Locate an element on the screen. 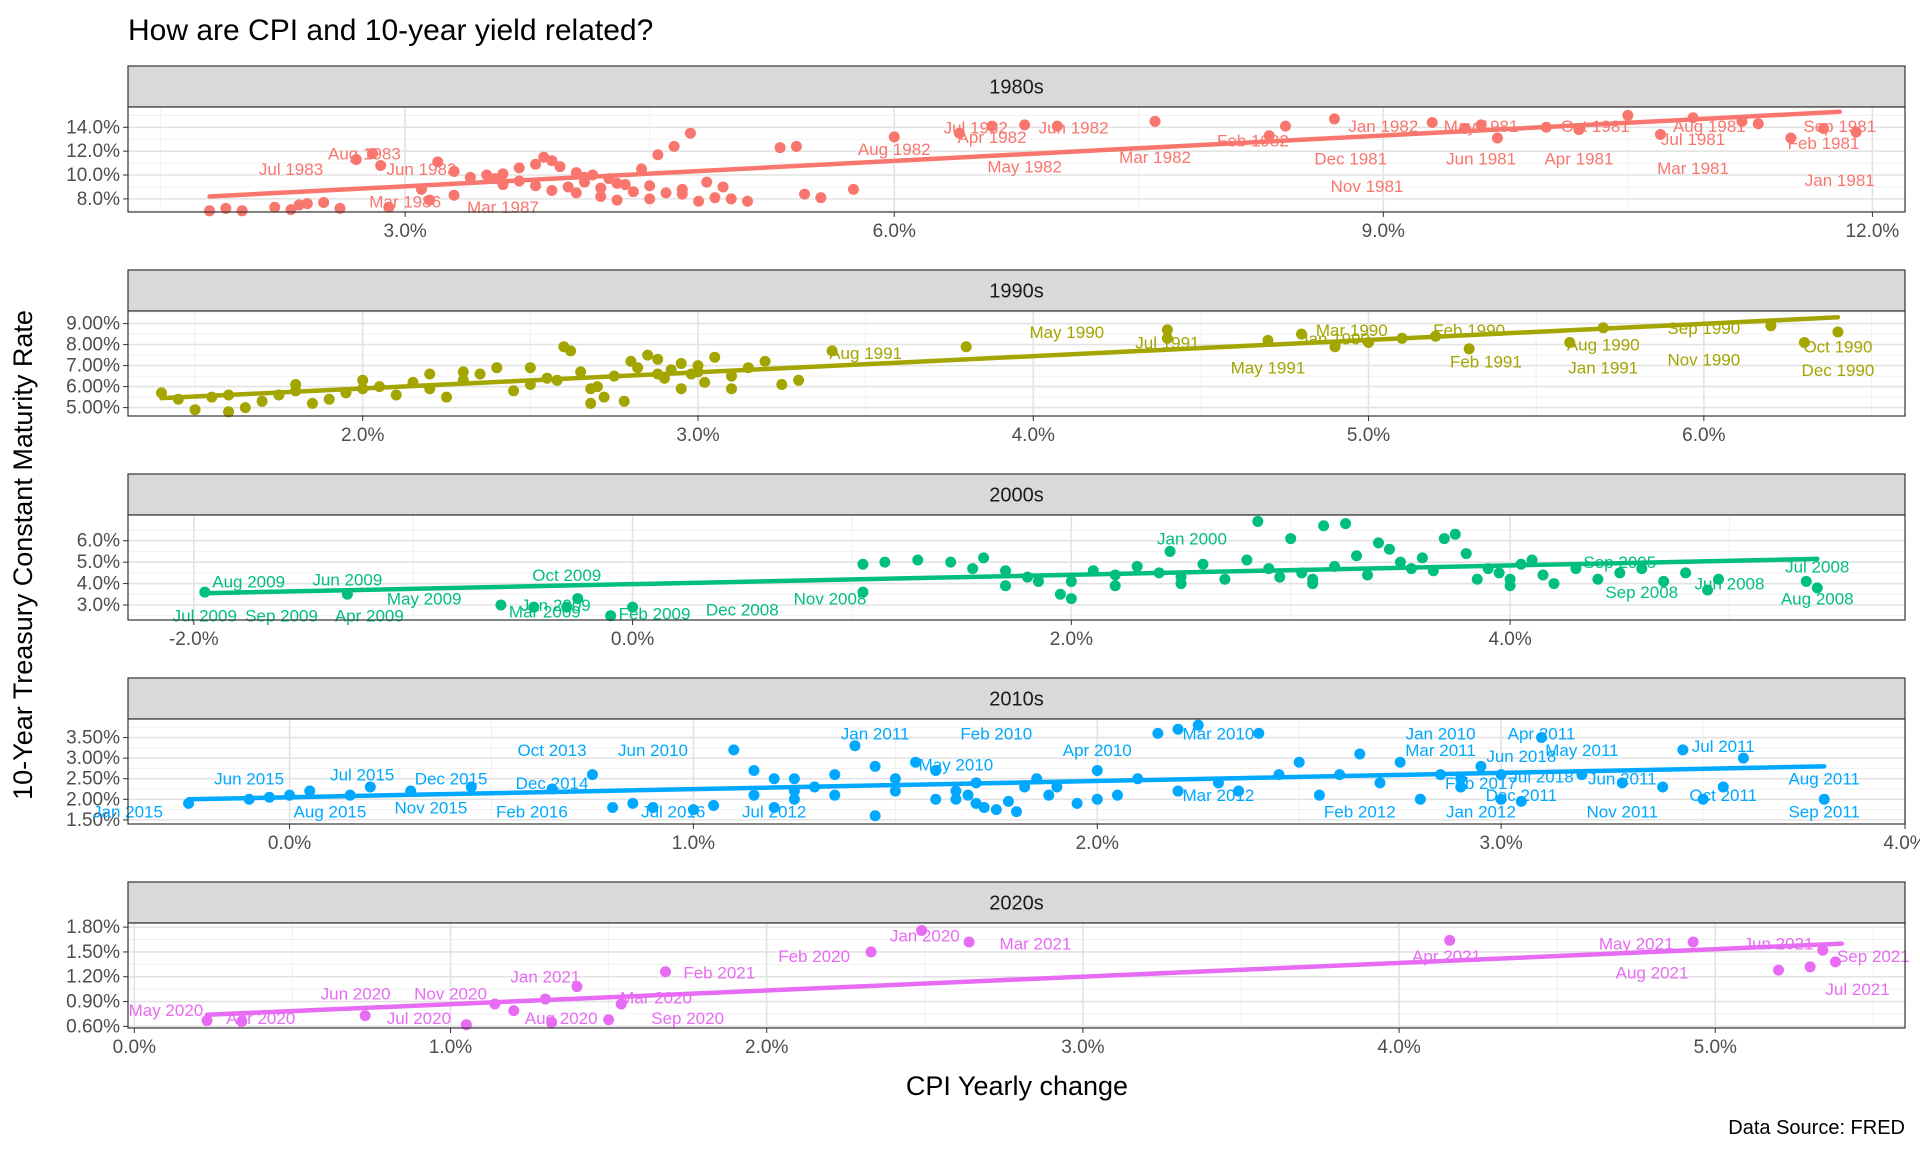  point-label: Feb 1982 is located at coordinates (1253, 140).